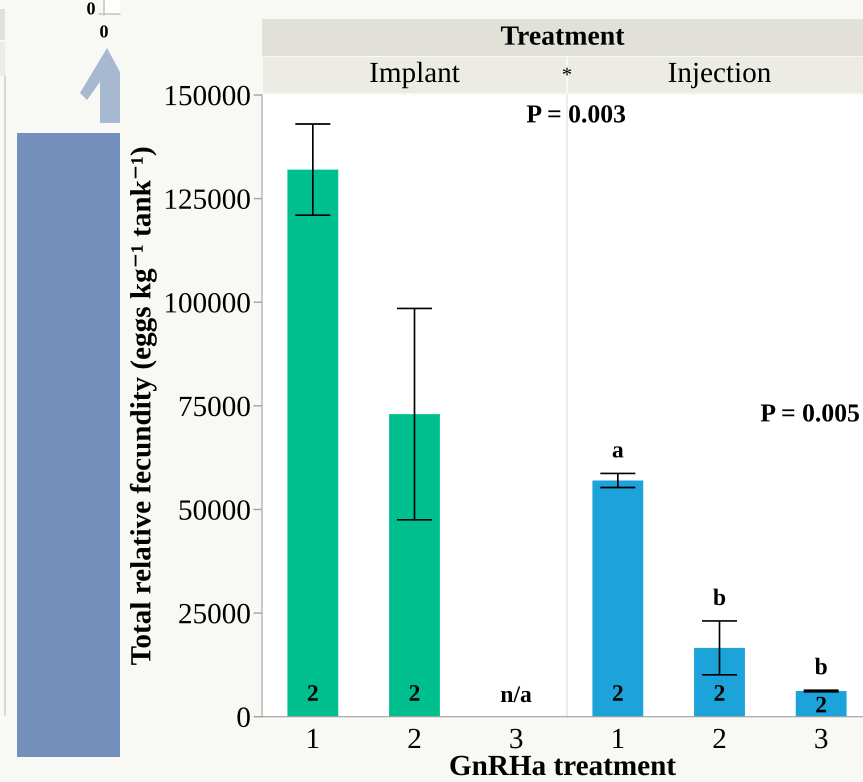  I want to click on x-axis-title: GnRHa treatment, so click(563, 766).